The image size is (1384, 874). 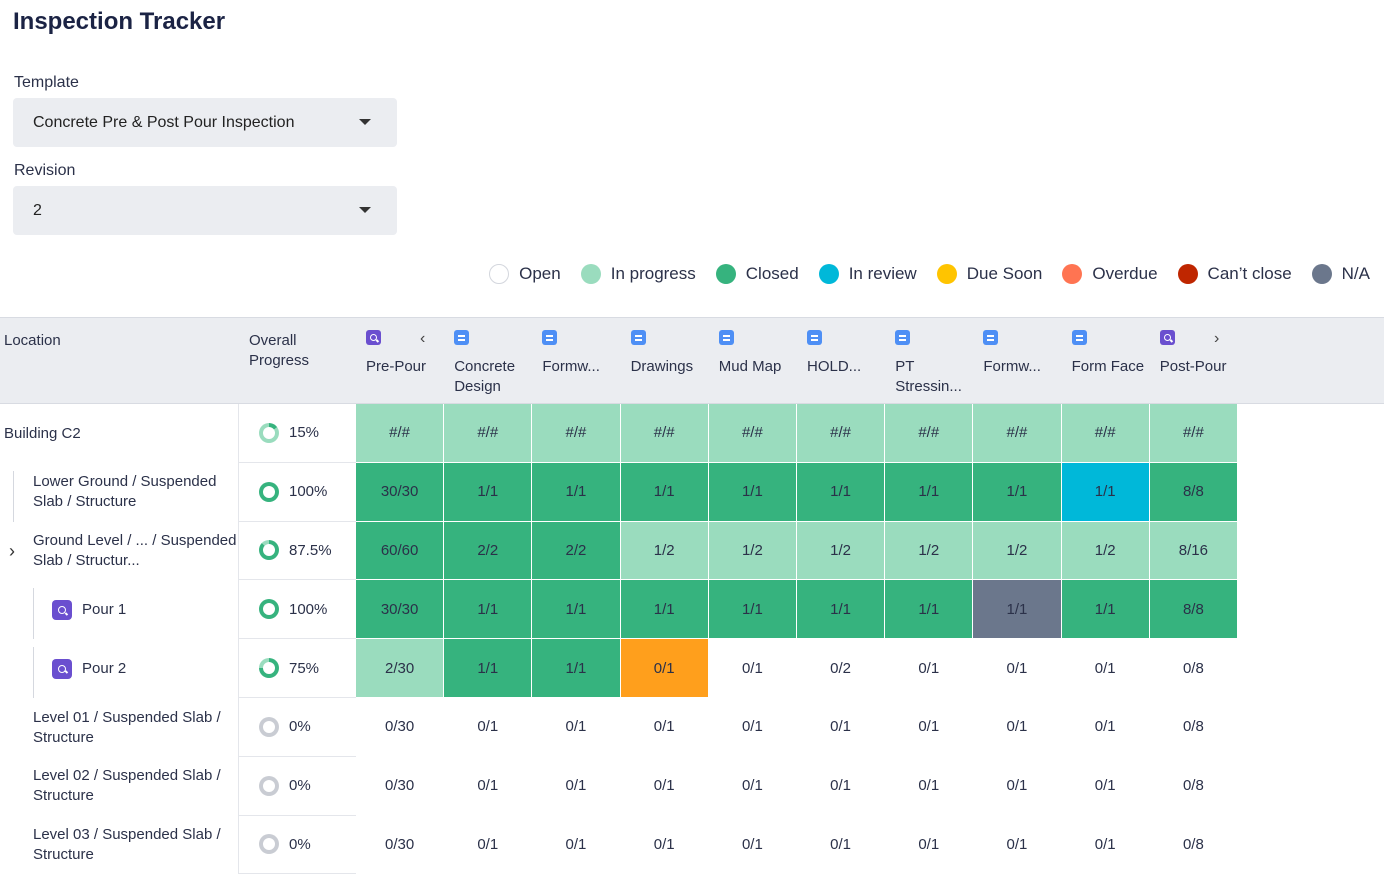 What do you see at coordinates (119, 668) in the screenshot?
I see `location-cell: Pour 2` at bounding box center [119, 668].